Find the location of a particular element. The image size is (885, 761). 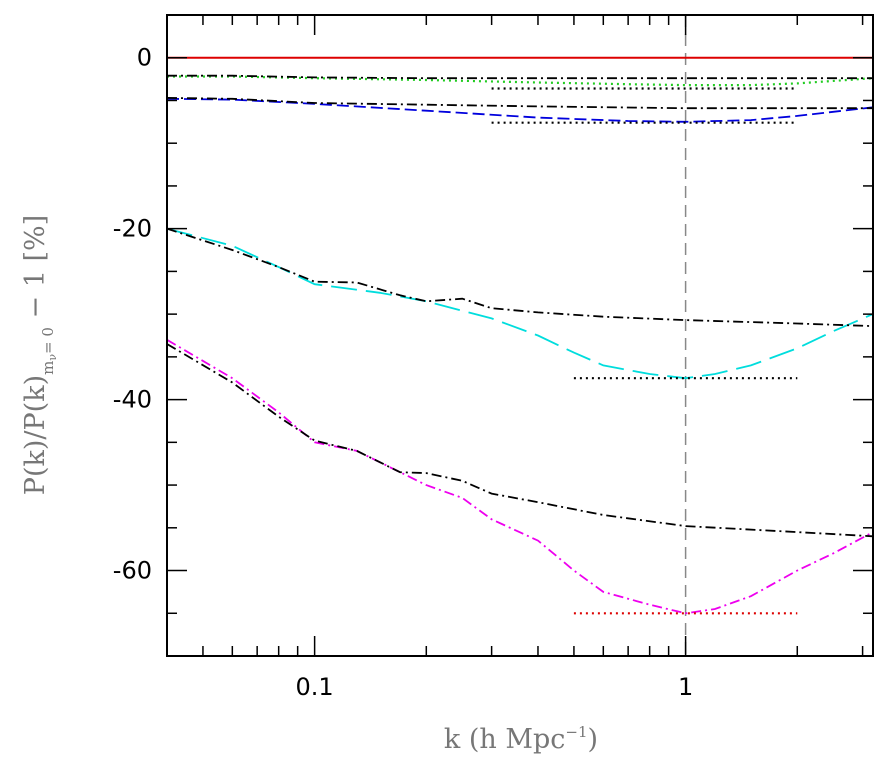

y-axis-label-sub2: = 0 is located at coordinates (48, 340).